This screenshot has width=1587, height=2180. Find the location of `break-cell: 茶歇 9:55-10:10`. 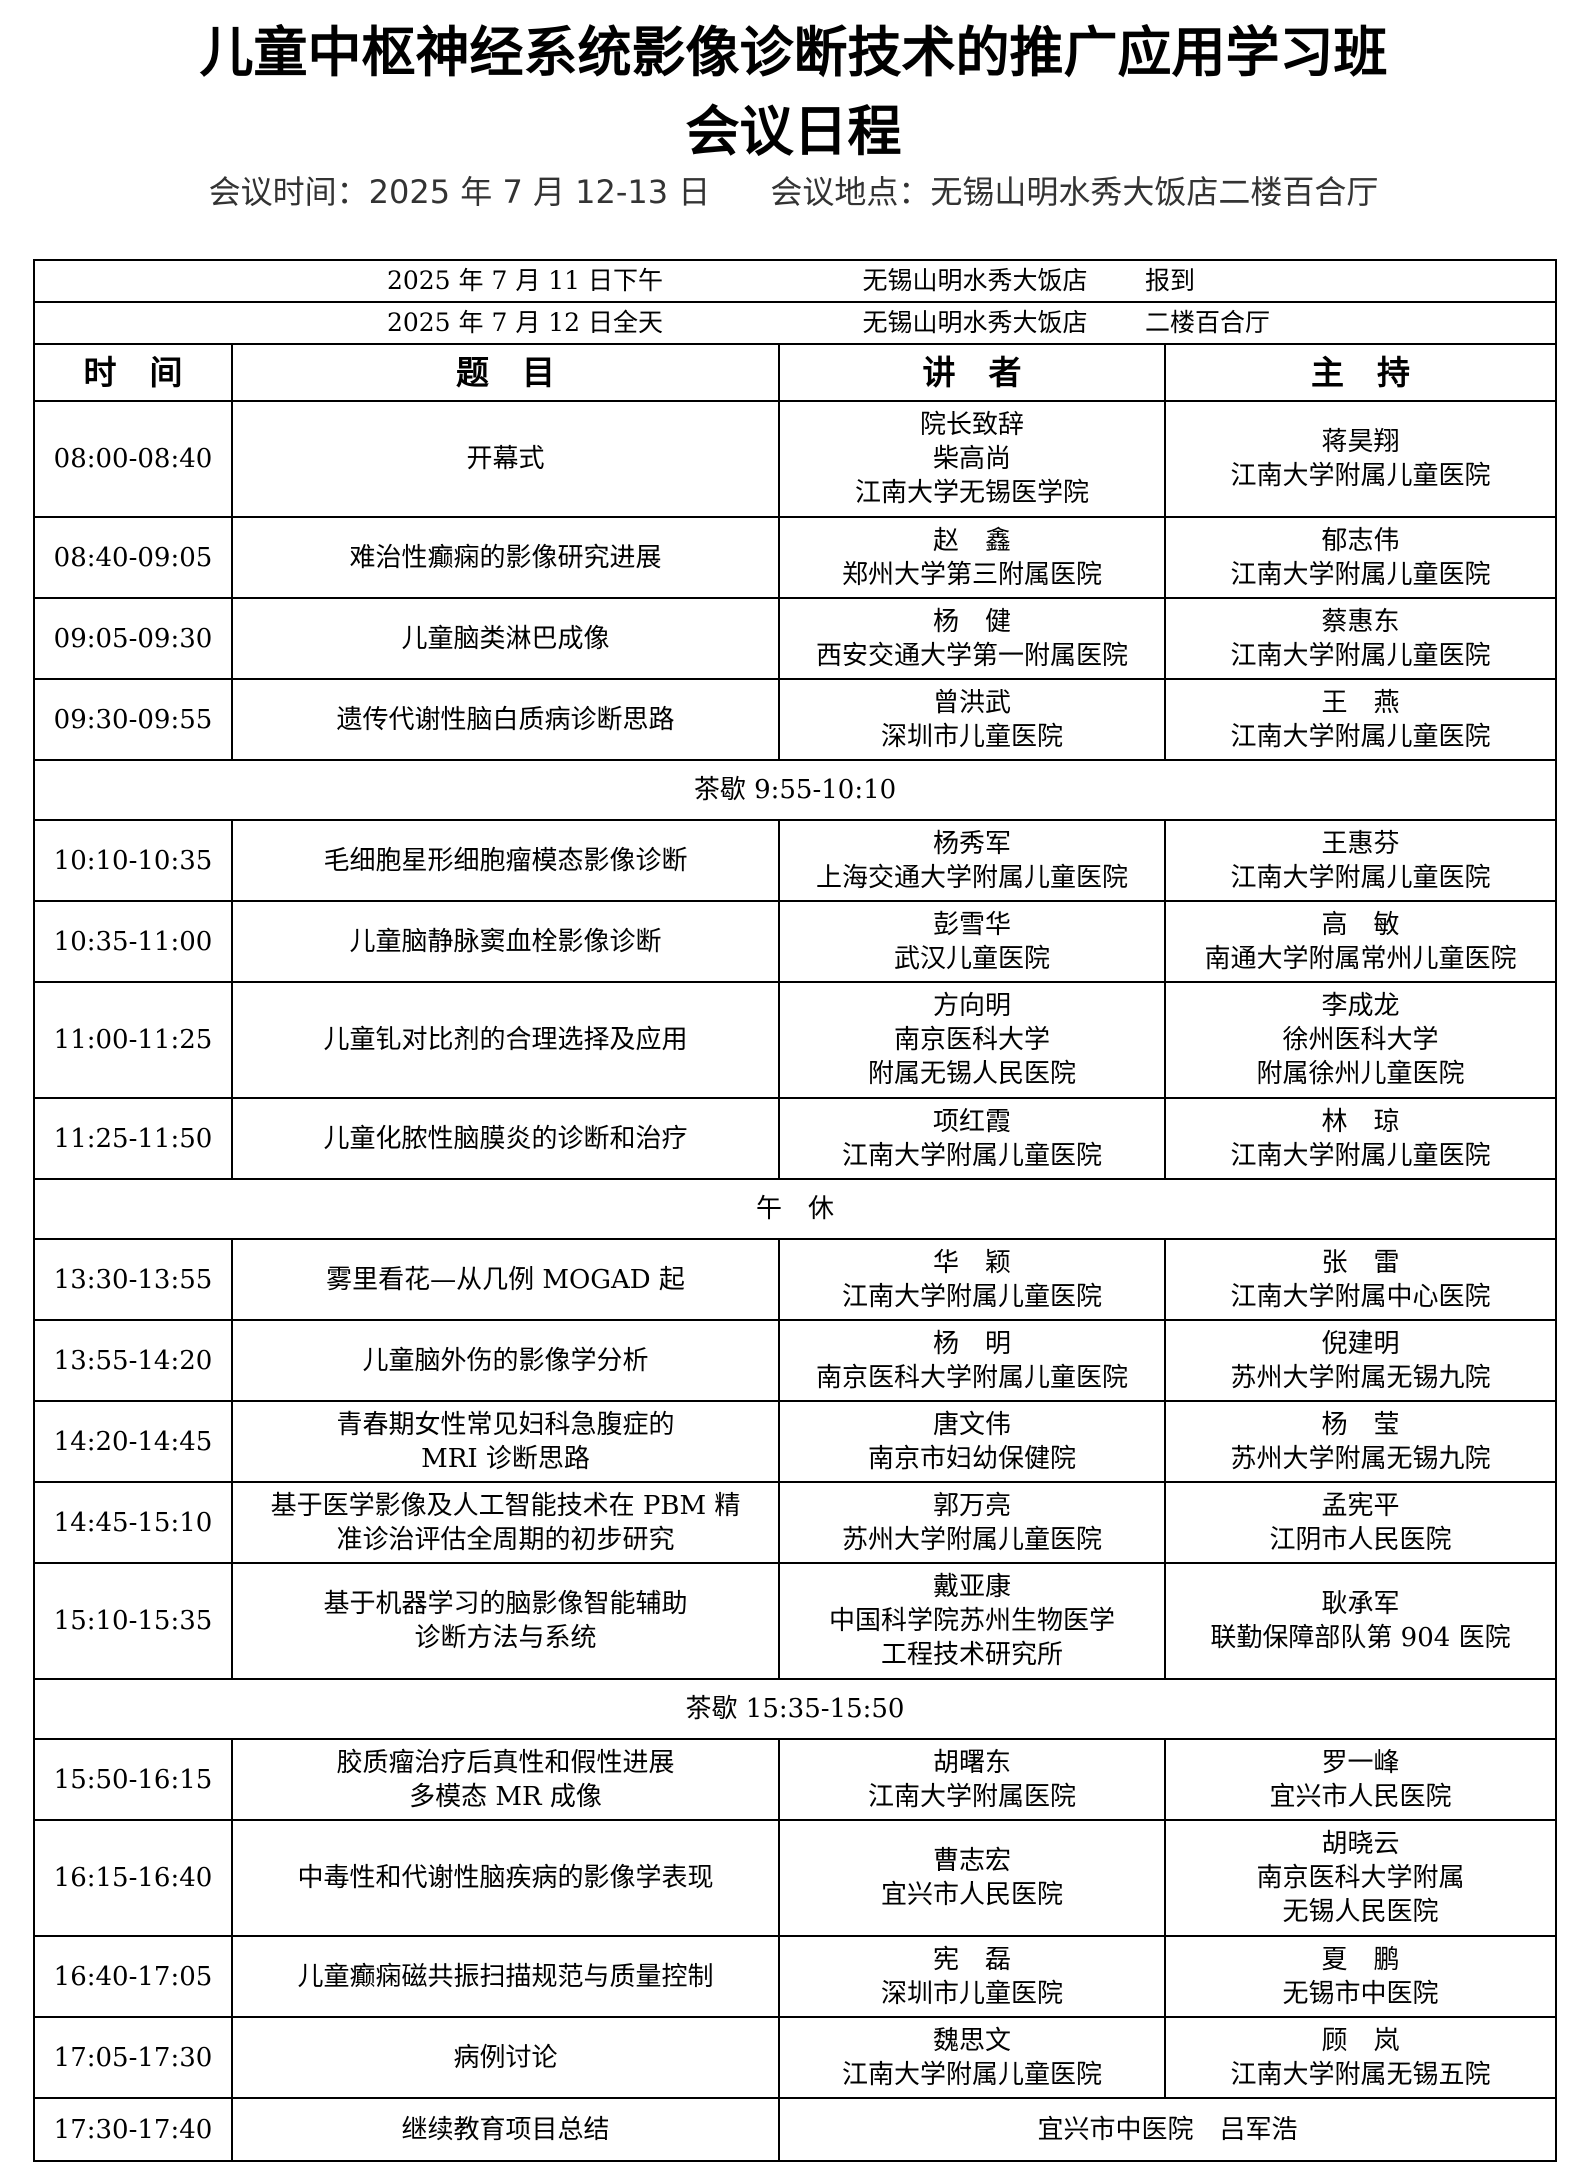

break-cell: 茶歇 9:55-10:10 is located at coordinates (795, 790).